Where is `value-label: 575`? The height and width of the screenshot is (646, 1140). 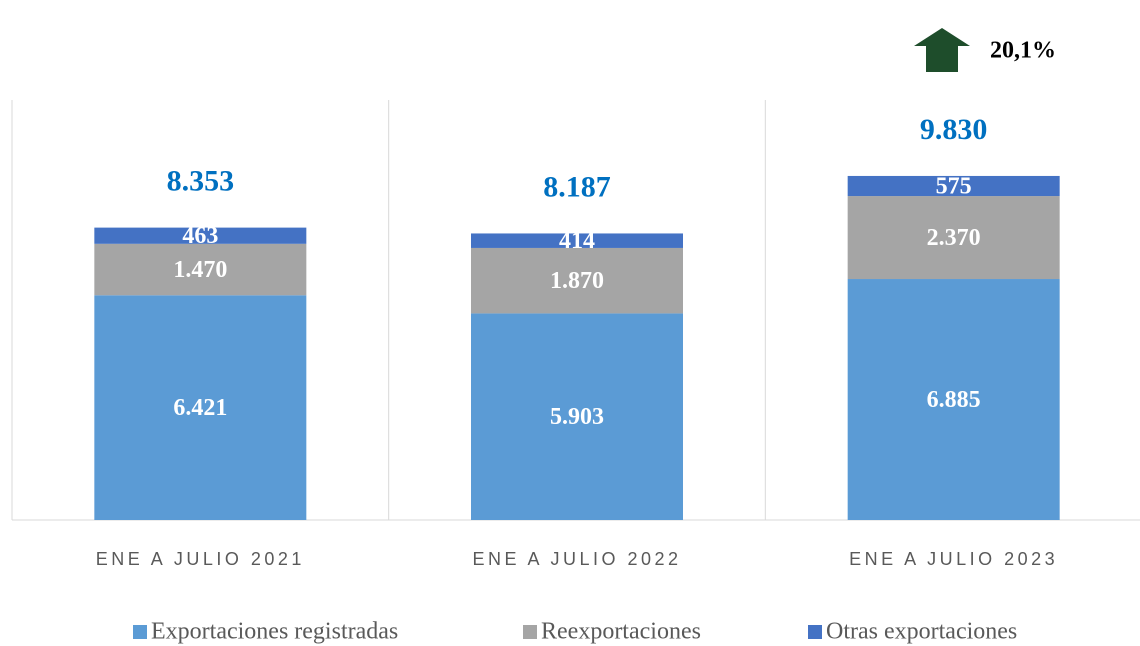
value-label: 575 is located at coordinates (954, 187).